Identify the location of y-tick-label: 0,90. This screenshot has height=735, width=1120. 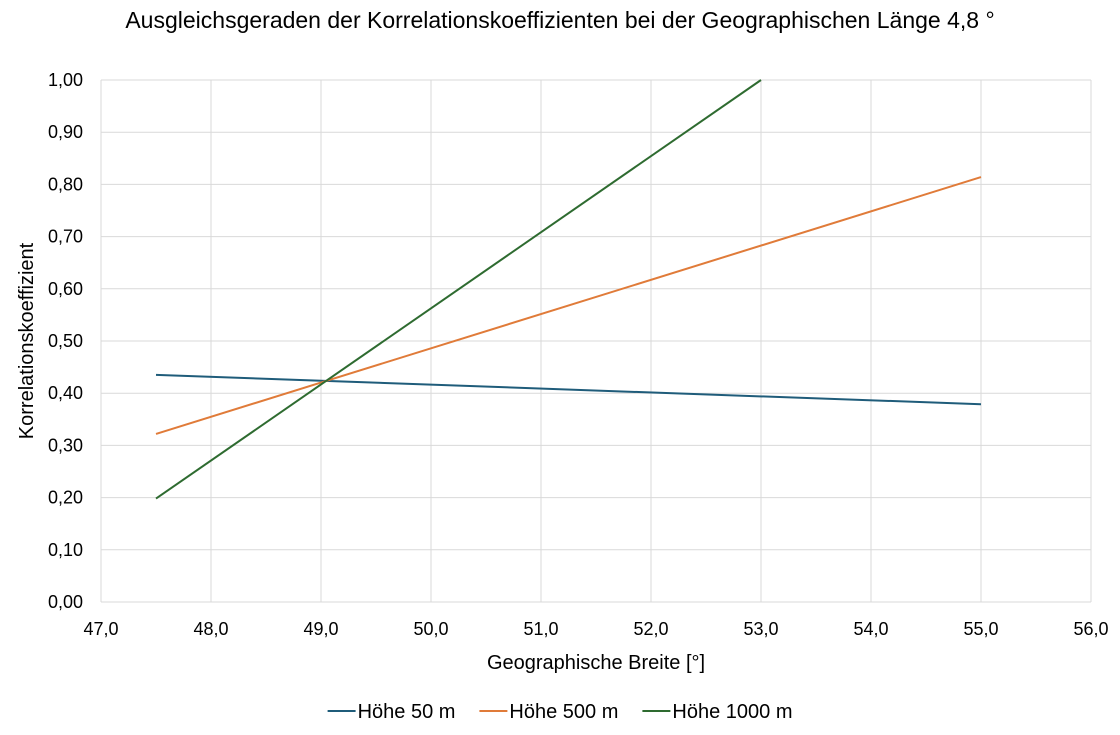
(65, 132).